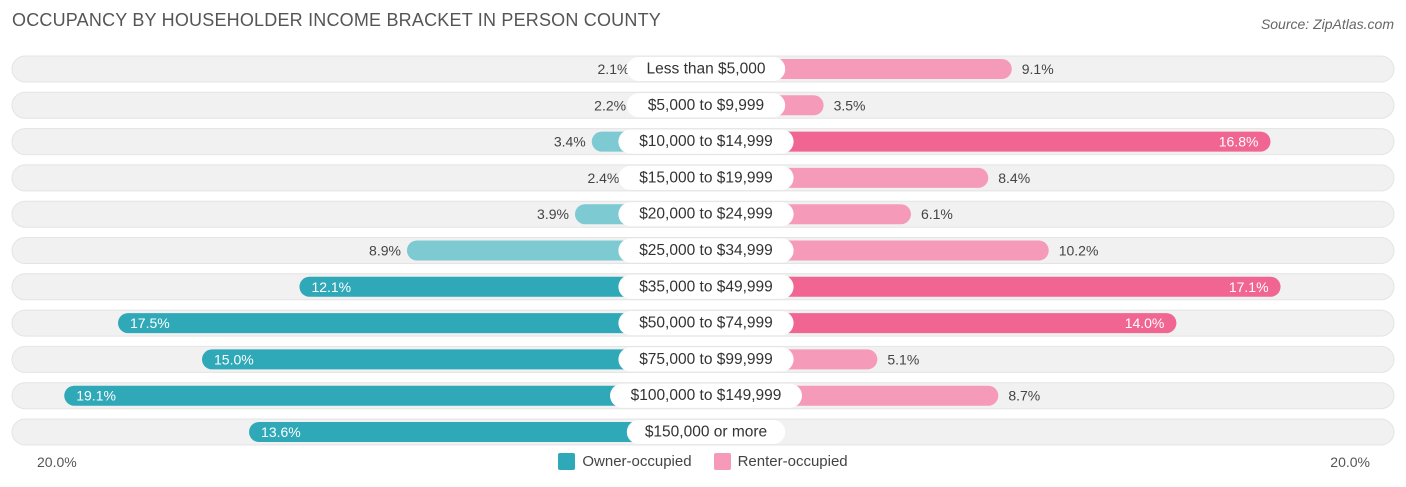  Describe the element at coordinates (385, 251) in the screenshot. I see `owner-value-label: 8.9%` at that location.